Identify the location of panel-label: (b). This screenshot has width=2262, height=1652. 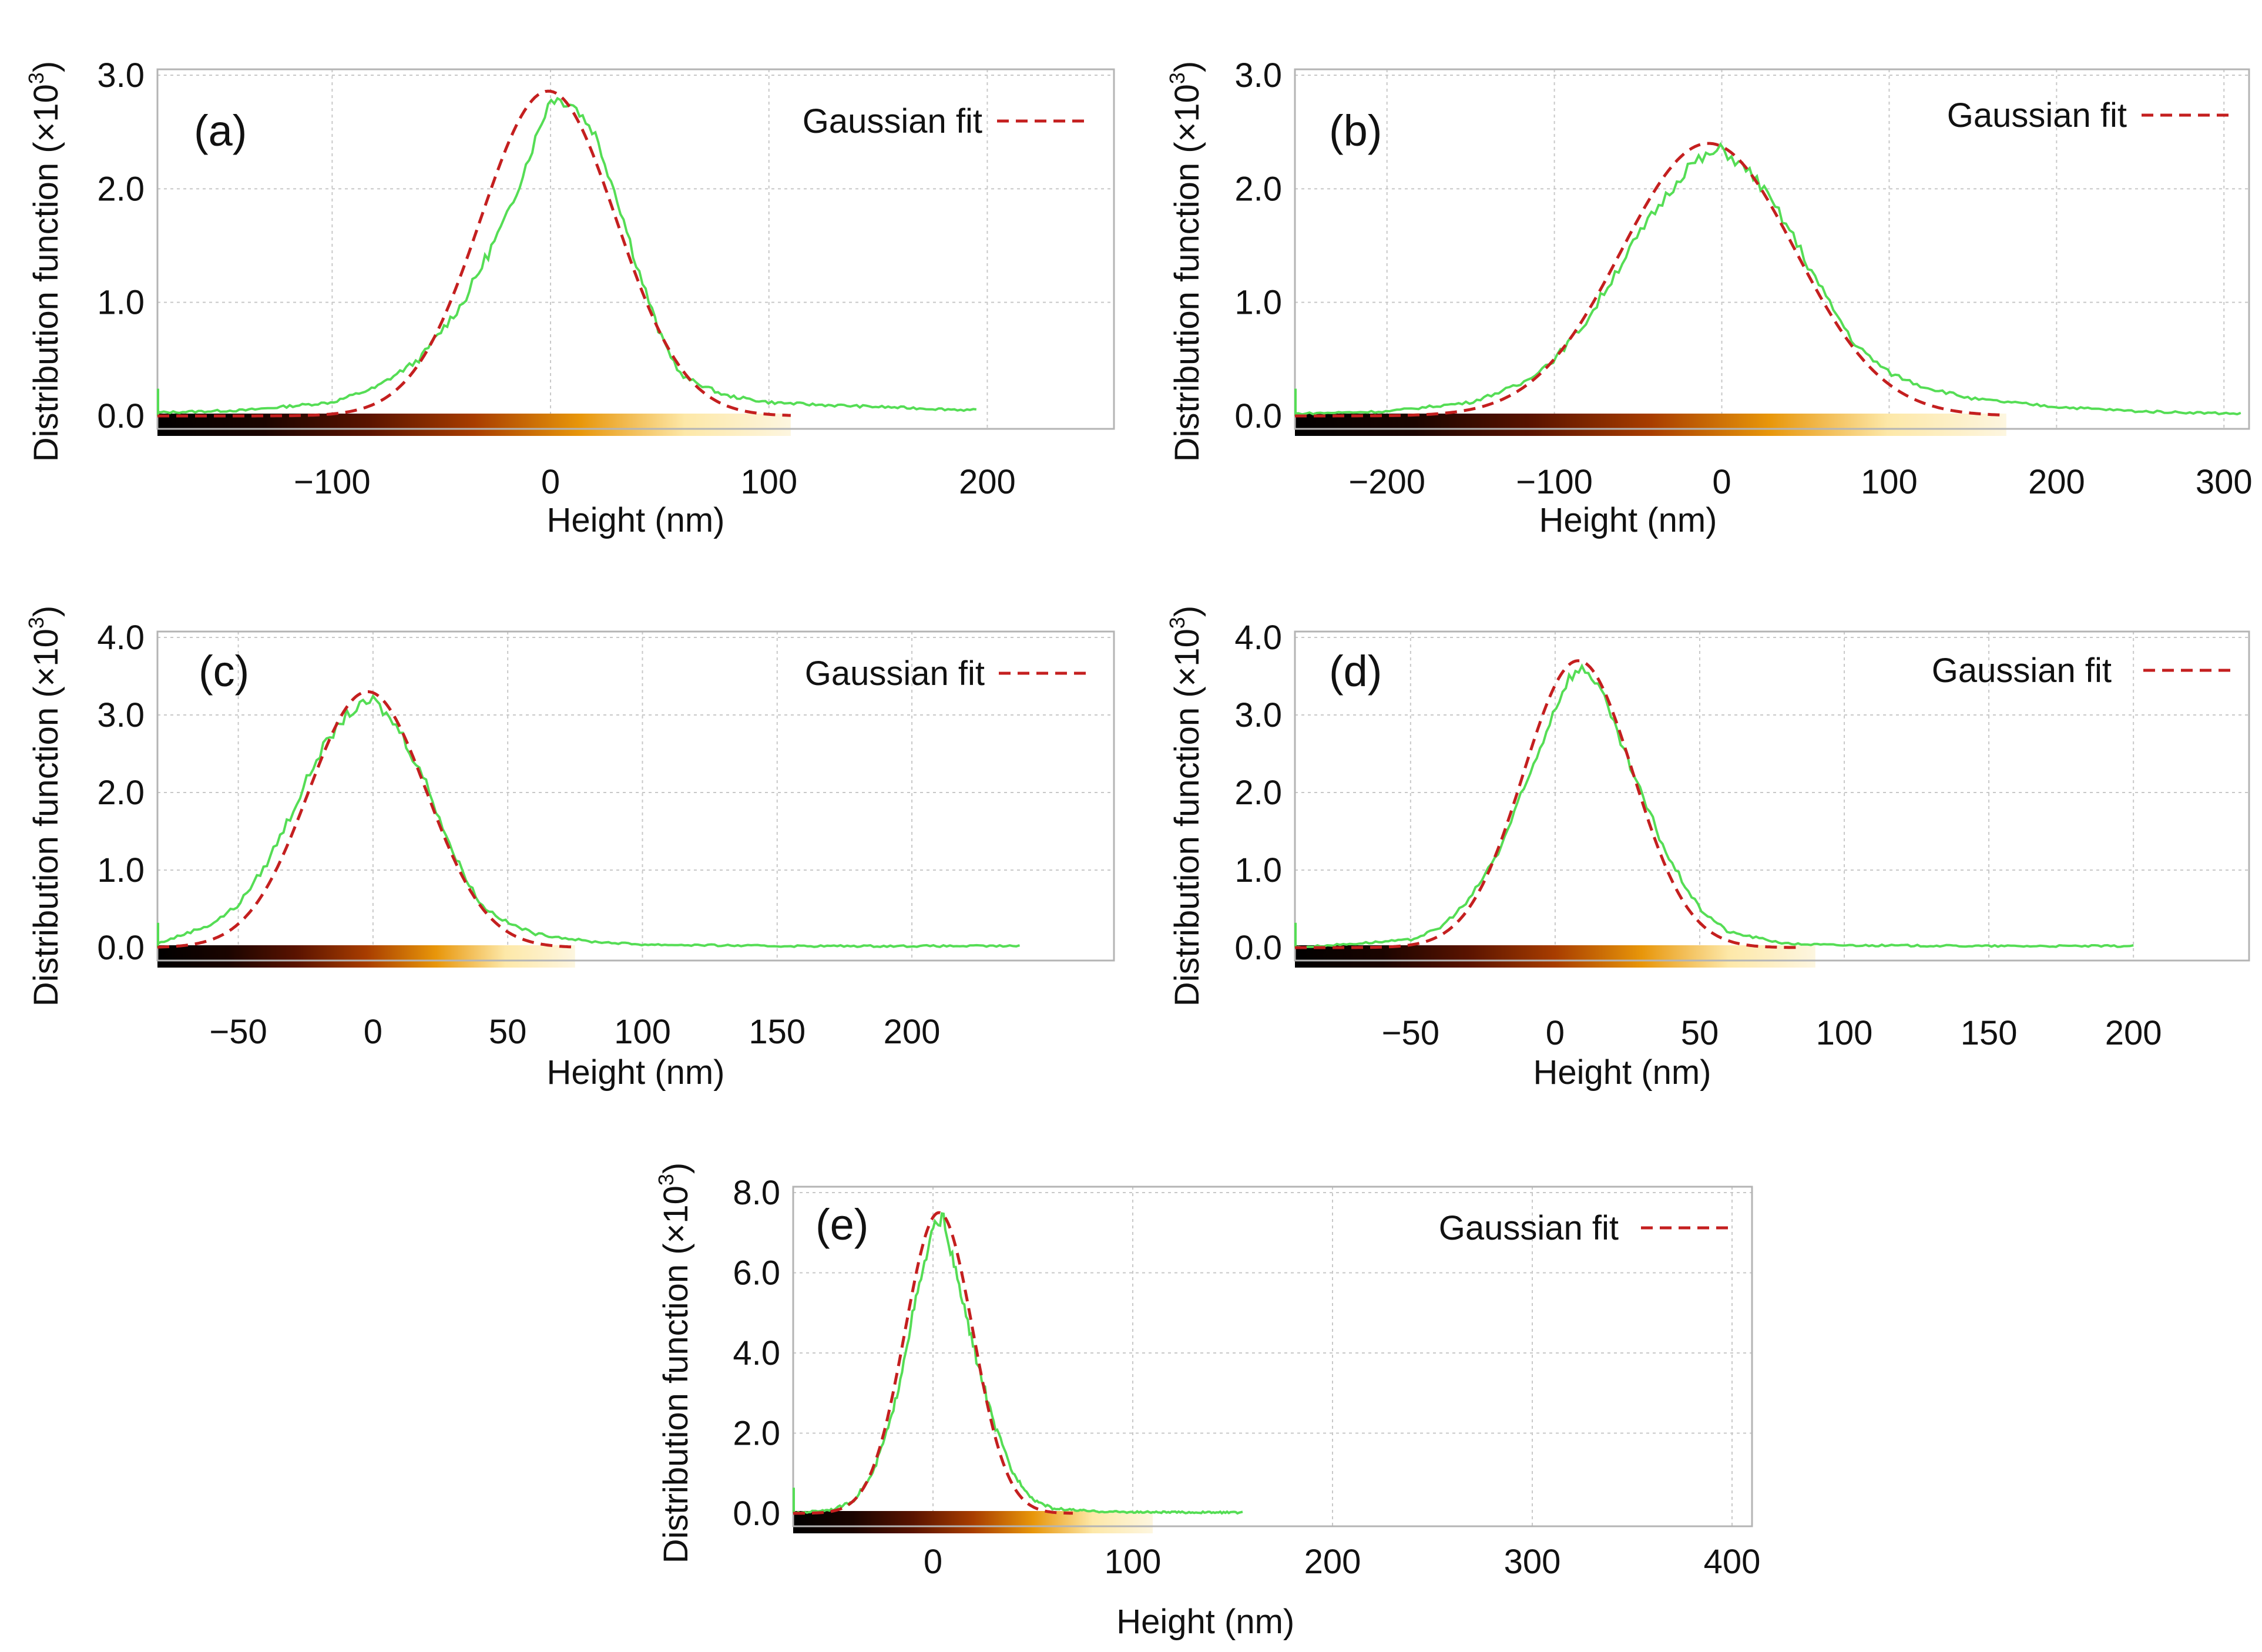
(1355, 130).